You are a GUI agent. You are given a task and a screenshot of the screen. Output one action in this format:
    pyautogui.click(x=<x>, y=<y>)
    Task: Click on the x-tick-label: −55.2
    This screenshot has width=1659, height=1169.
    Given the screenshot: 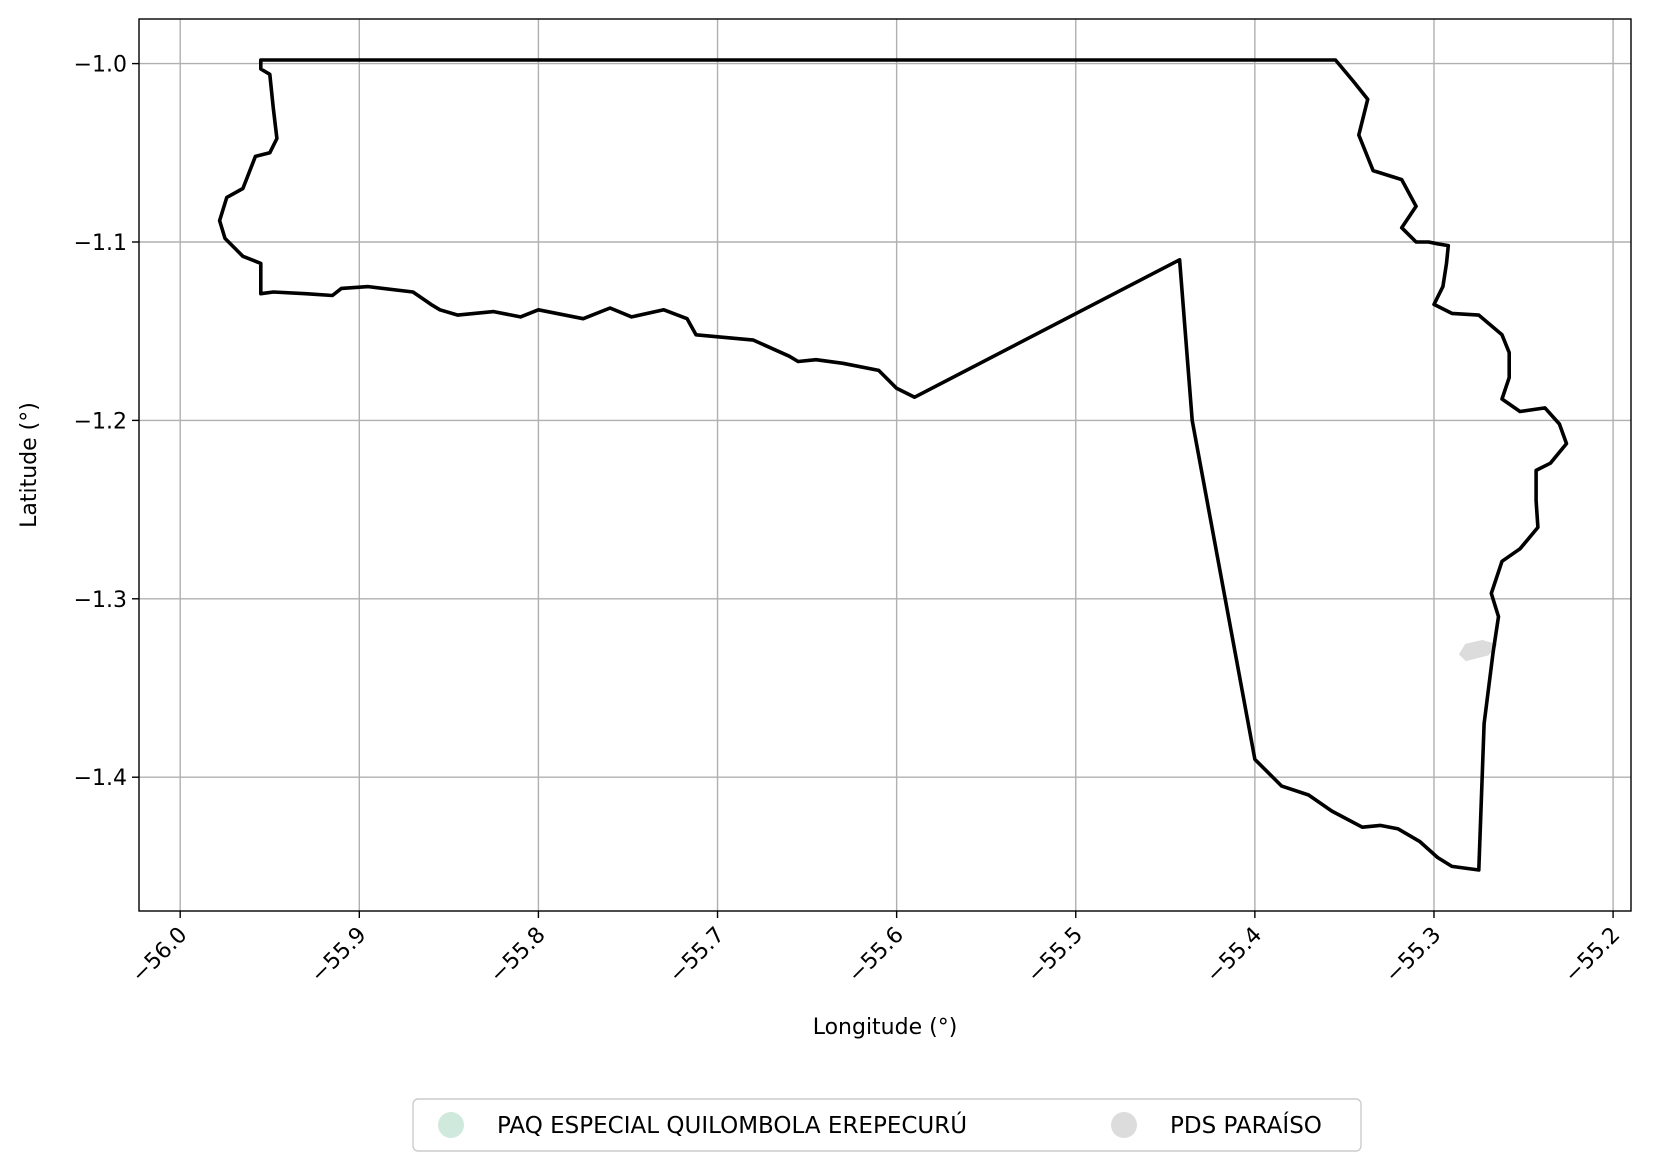 What is the action you would take?
    pyautogui.click(x=1592, y=955)
    